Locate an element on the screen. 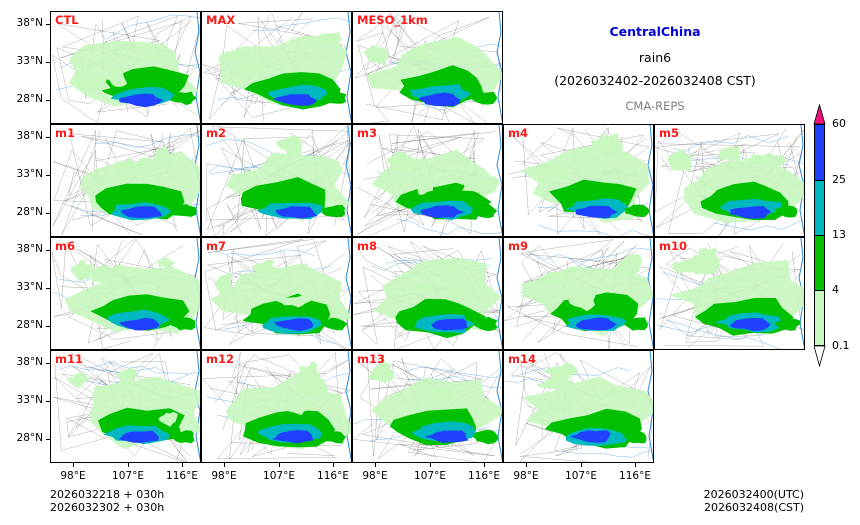  panel-label: CTL is located at coordinates (67, 20).